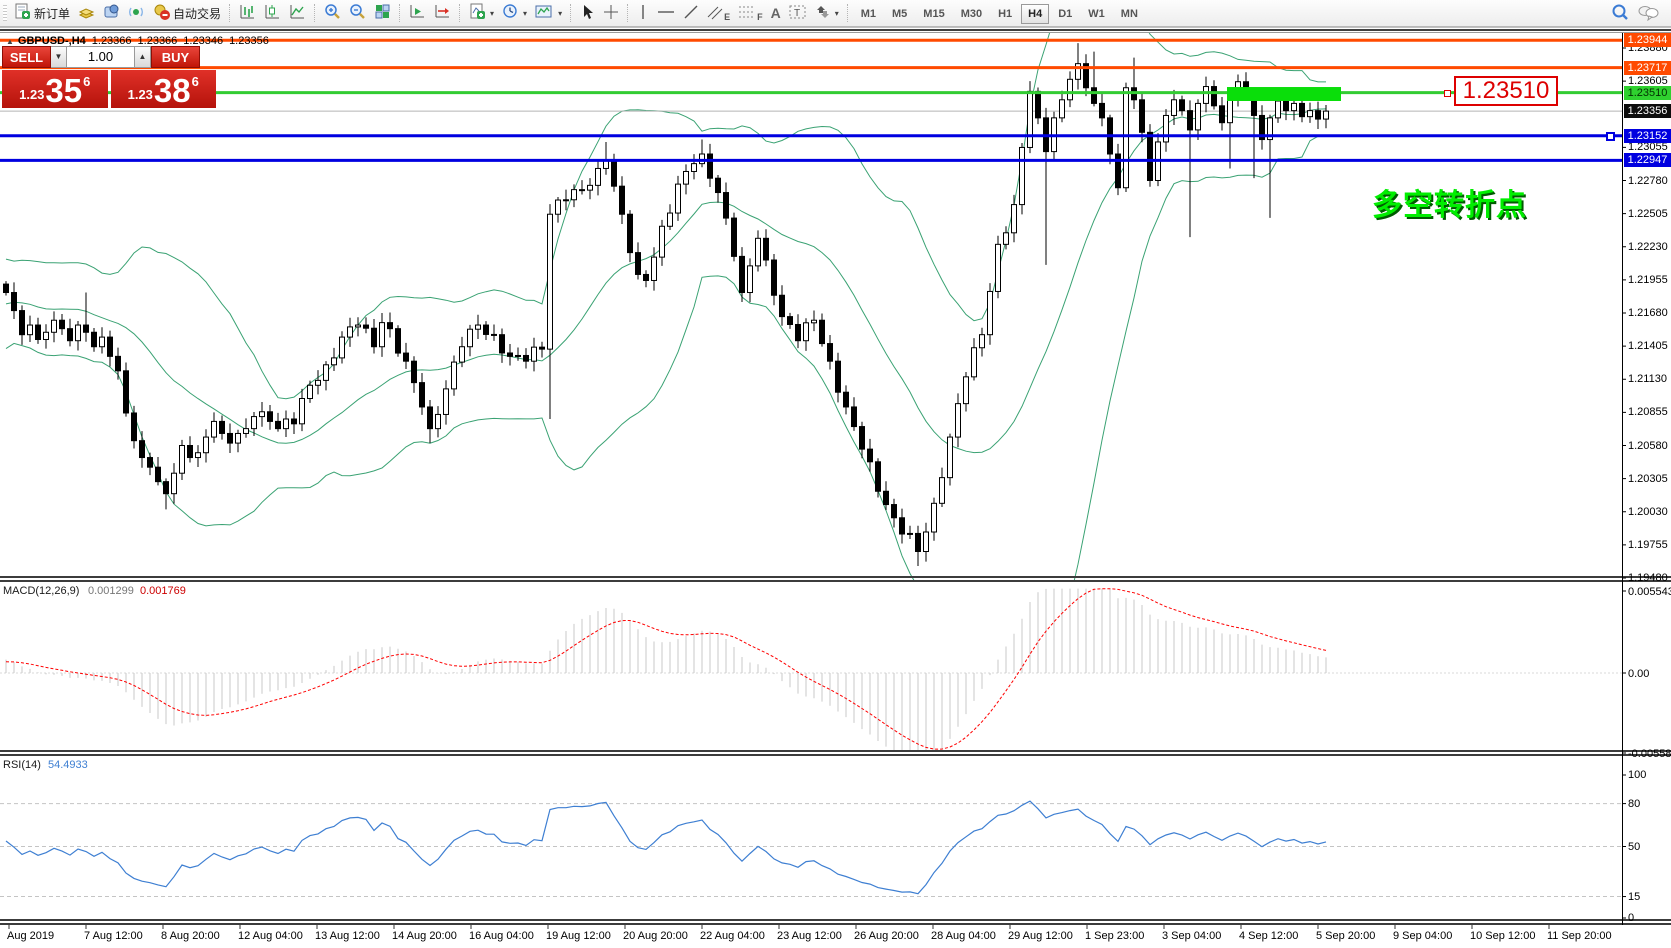  I want to click on text-label-tool-button: T, so click(798, 13).